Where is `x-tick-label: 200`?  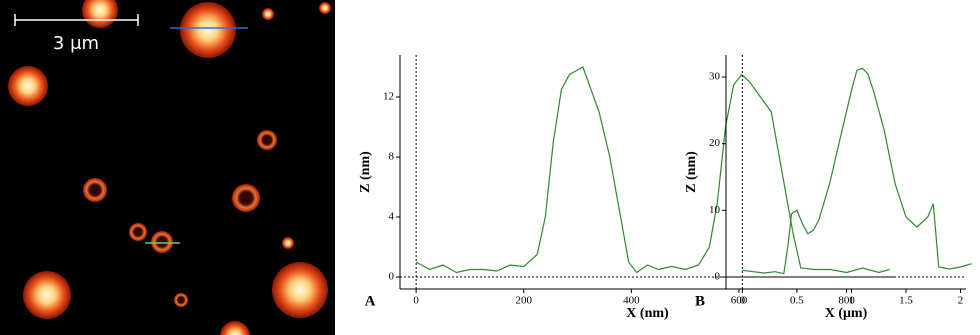 x-tick-label: 200 is located at coordinates (524, 301).